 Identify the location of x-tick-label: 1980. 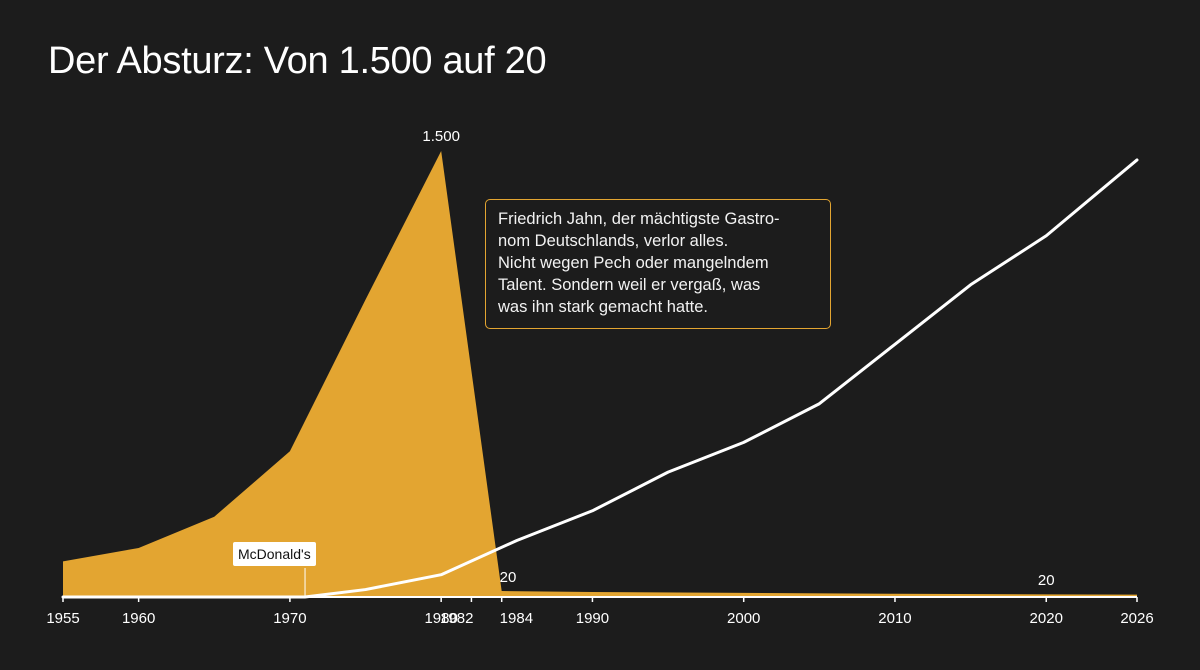
(440, 618).